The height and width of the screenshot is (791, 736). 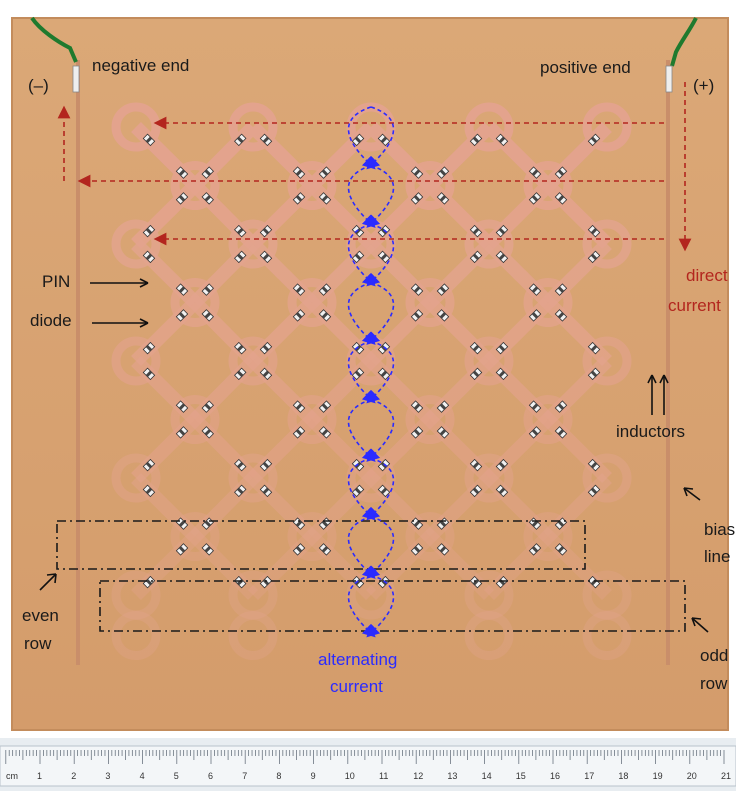 What do you see at coordinates (520, 776) in the screenshot?
I see `ruler-number: 15` at bounding box center [520, 776].